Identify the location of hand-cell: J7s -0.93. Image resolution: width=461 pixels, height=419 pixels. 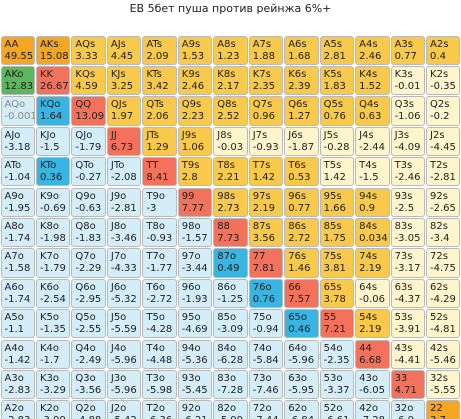
(266, 141).